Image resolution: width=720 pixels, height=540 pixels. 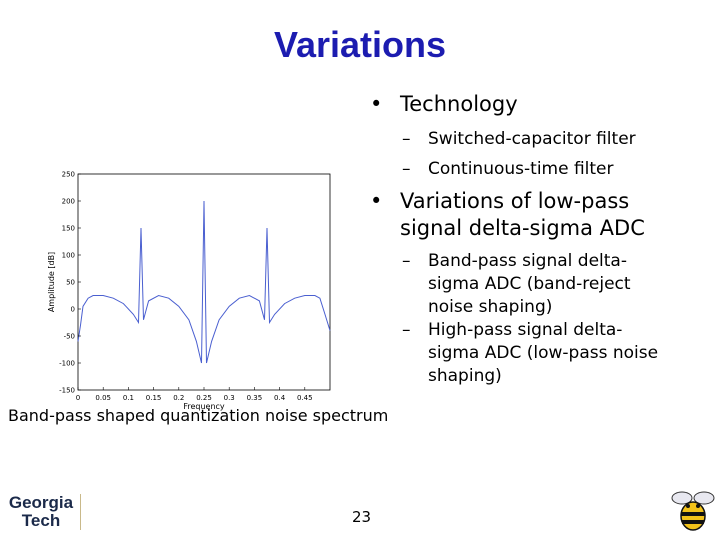 What do you see at coordinates (543, 353) in the screenshot?
I see `sub-bullet-text: sigma ADC (low-pass noise` at bounding box center [543, 353].